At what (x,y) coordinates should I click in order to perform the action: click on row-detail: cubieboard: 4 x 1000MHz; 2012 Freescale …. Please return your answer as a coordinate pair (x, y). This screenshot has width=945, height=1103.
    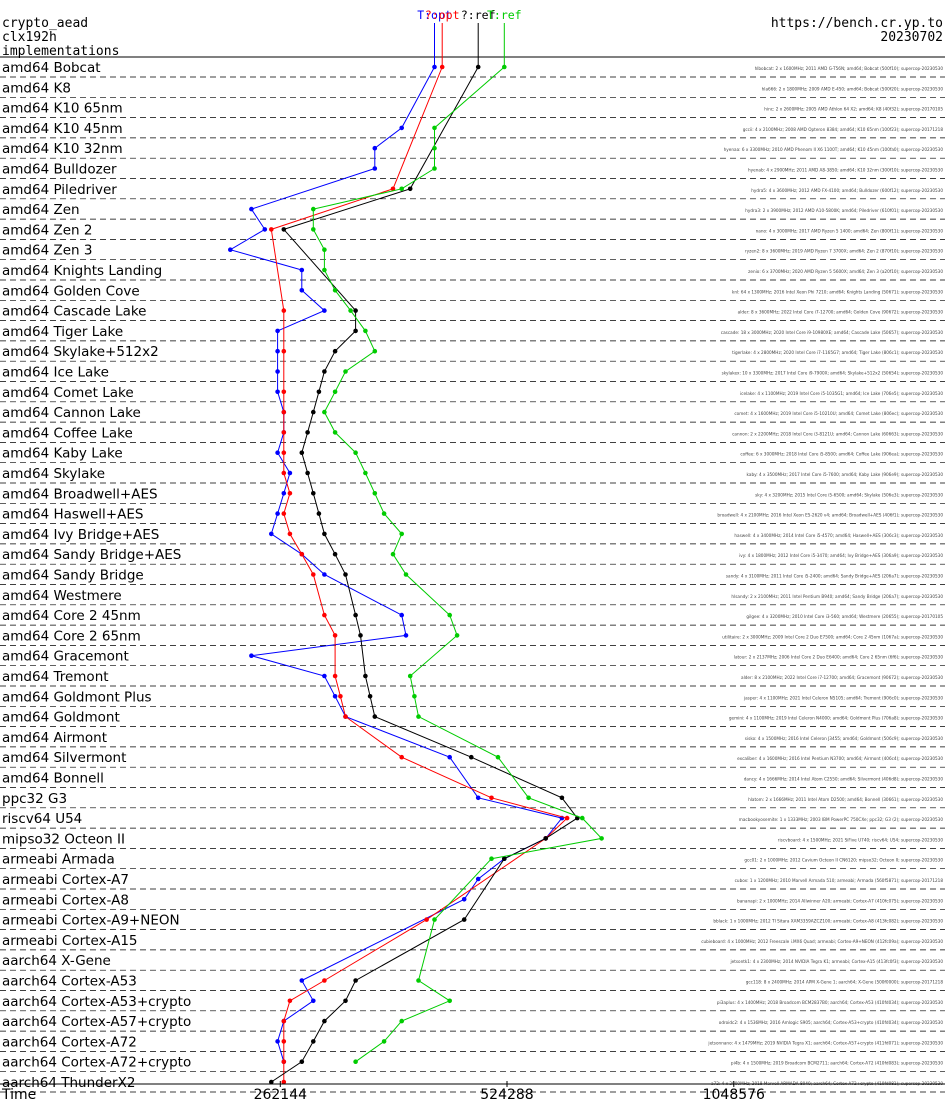
    Looking at the image, I should click on (822, 941).